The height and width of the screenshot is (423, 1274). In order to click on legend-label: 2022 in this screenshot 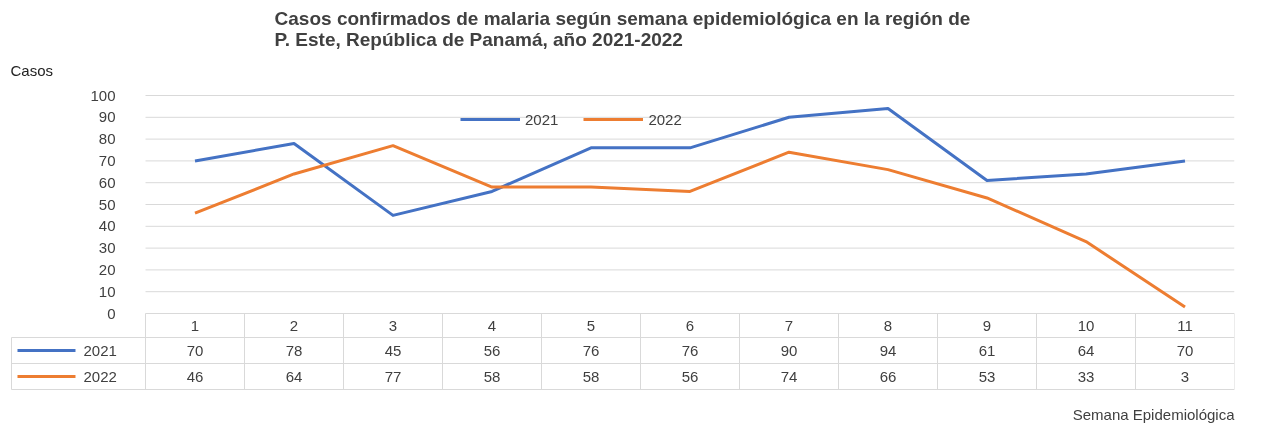, I will do `click(665, 119)`.